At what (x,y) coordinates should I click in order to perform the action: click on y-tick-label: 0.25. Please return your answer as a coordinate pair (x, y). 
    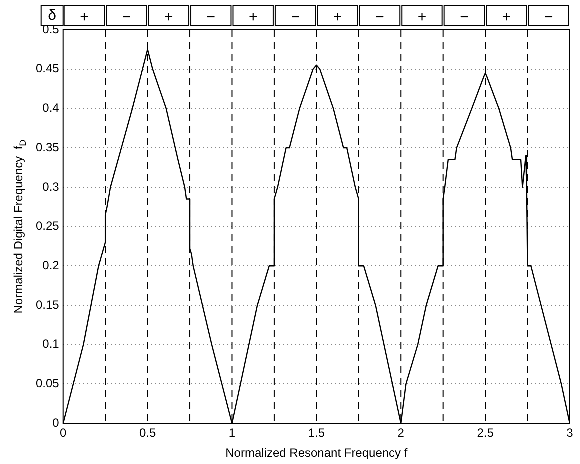
    Looking at the image, I should click on (48, 226).